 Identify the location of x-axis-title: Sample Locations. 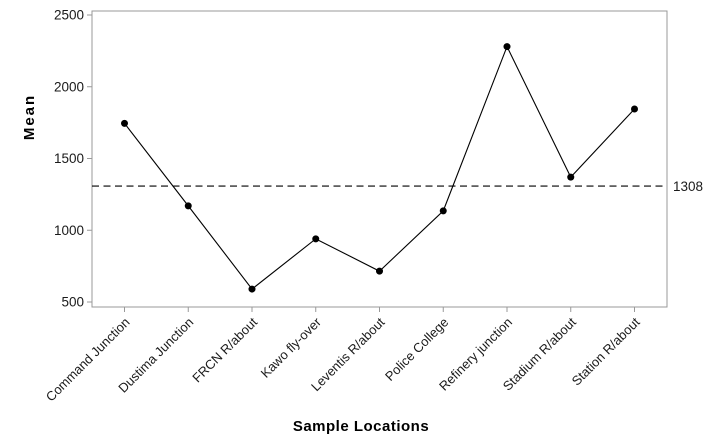
(361, 426).